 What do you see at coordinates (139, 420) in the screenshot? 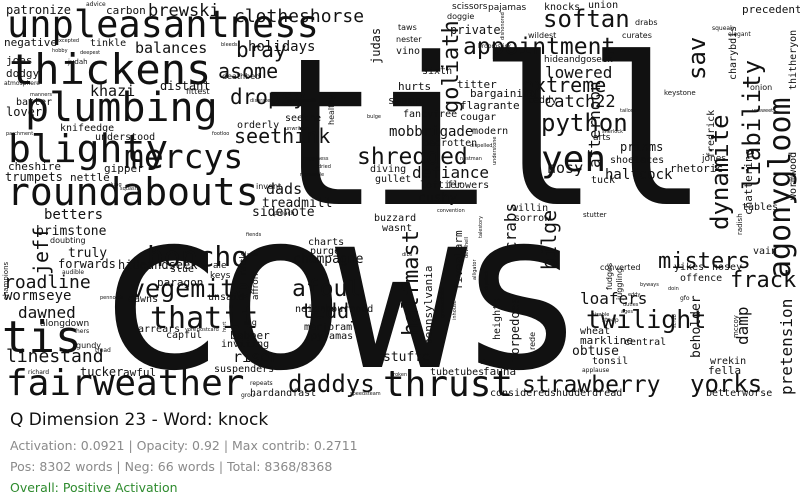
I see `panel-title: Q Dimension 23 - Word: knock` at bounding box center [139, 420].